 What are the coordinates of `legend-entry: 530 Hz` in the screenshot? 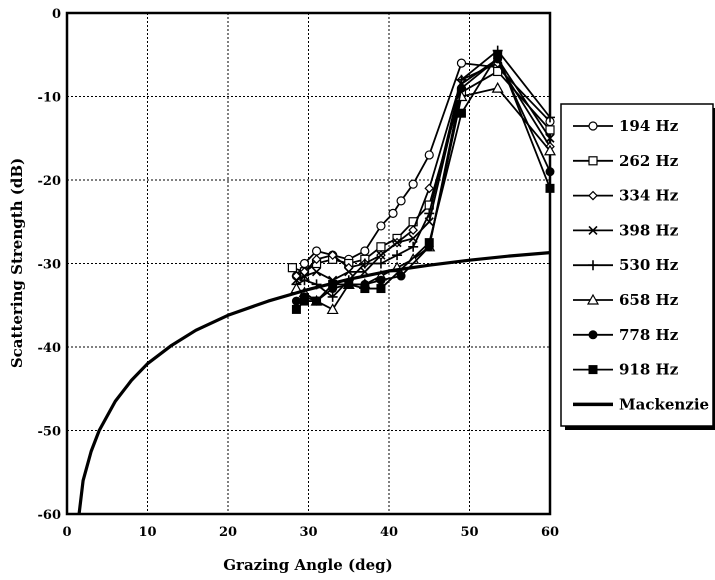 It's located at (626, 265).